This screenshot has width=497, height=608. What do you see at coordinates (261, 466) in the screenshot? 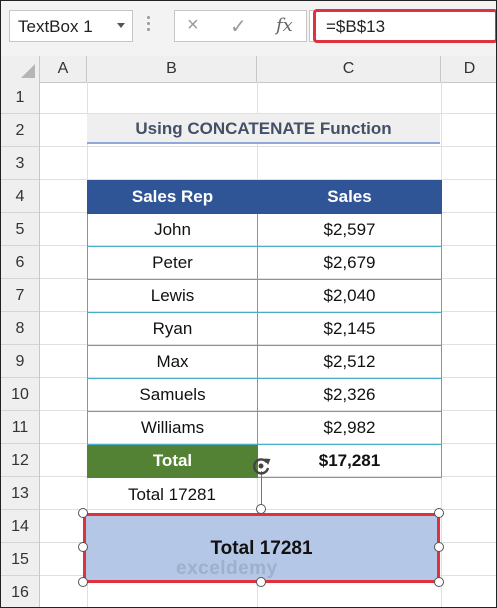
I see `rotate-handle-icon` at bounding box center [261, 466].